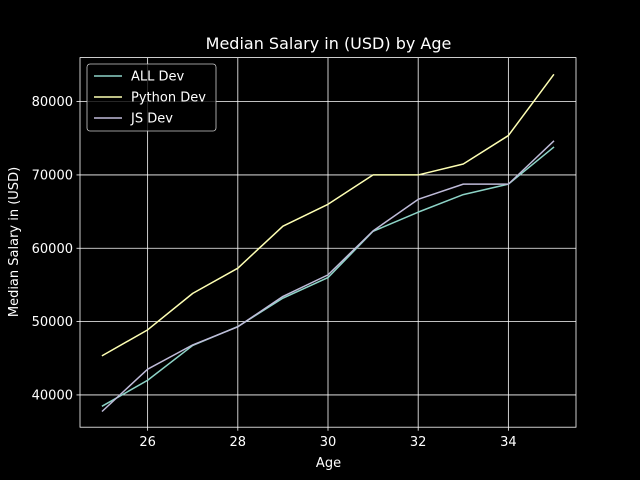 The image size is (640, 480). I want to click on legend-label: Python Dev, so click(168, 98).